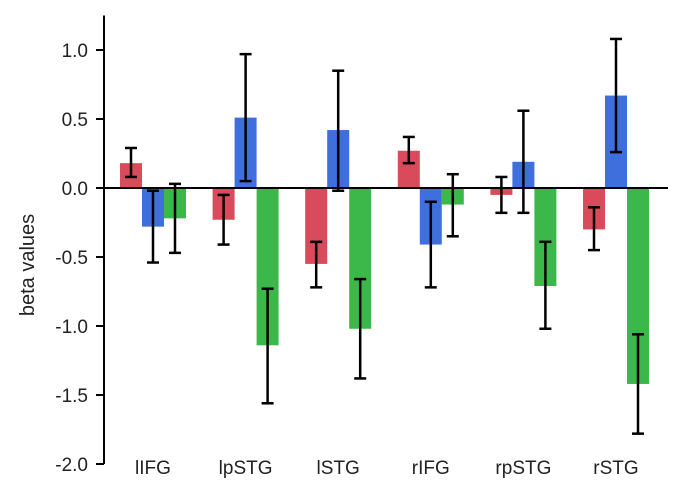 The width and height of the screenshot is (677, 485). I want to click on y-tick-label: 0.0, so click(75, 189).